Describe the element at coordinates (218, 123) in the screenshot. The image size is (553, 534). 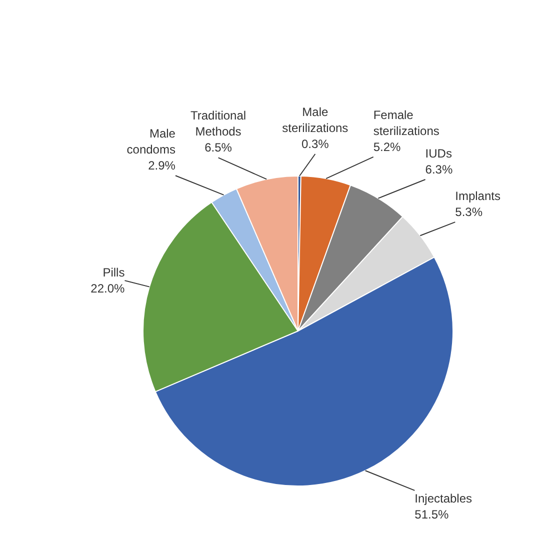
I see `slice-label: Traditional Methods` at that location.